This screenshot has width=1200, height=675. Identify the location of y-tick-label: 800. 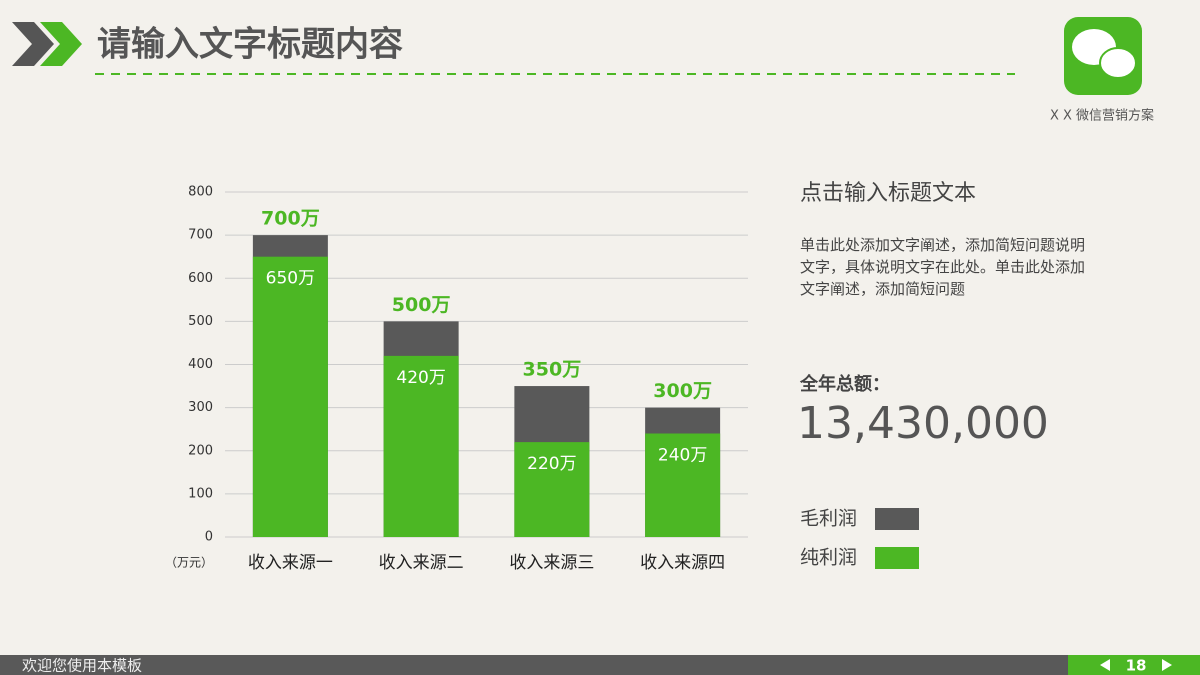
(200, 192).